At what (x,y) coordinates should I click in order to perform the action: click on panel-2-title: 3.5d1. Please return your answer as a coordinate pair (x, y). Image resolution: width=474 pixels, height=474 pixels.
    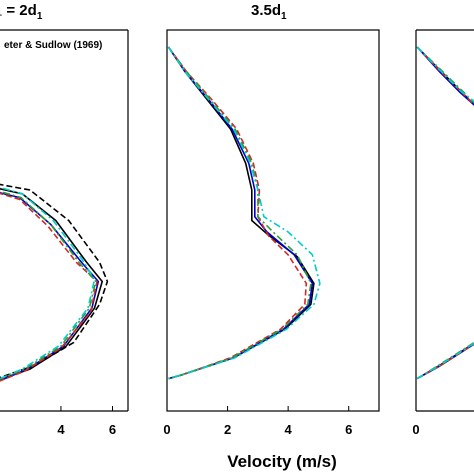
    Looking at the image, I should click on (269, 12).